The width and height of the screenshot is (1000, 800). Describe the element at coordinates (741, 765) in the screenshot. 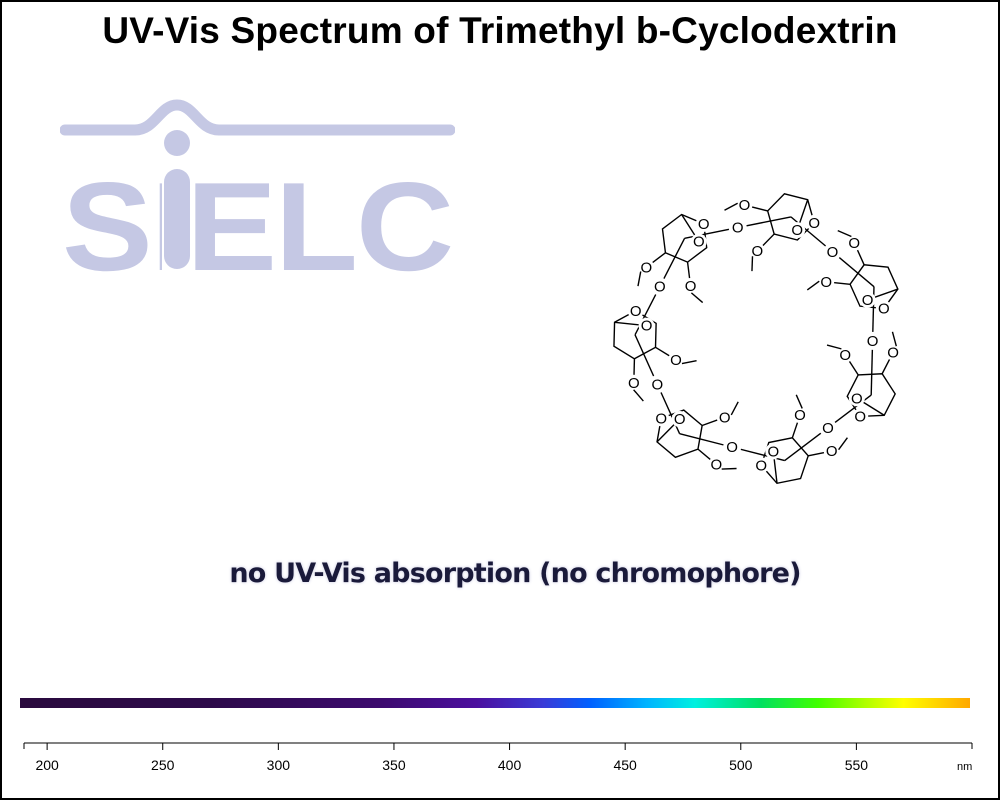

I see `x-tick-label: 500` at that location.